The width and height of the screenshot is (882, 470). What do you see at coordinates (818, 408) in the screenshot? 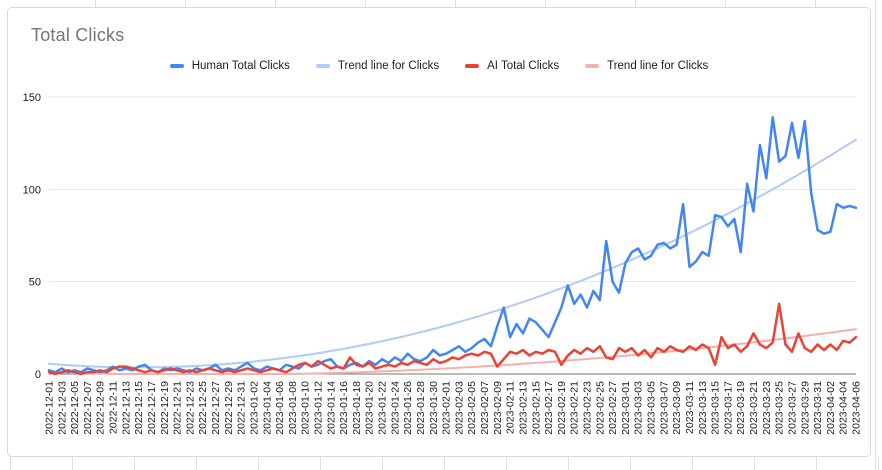
I see `x-axis-label: 2023-03-31` at bounding box center [818, 408].